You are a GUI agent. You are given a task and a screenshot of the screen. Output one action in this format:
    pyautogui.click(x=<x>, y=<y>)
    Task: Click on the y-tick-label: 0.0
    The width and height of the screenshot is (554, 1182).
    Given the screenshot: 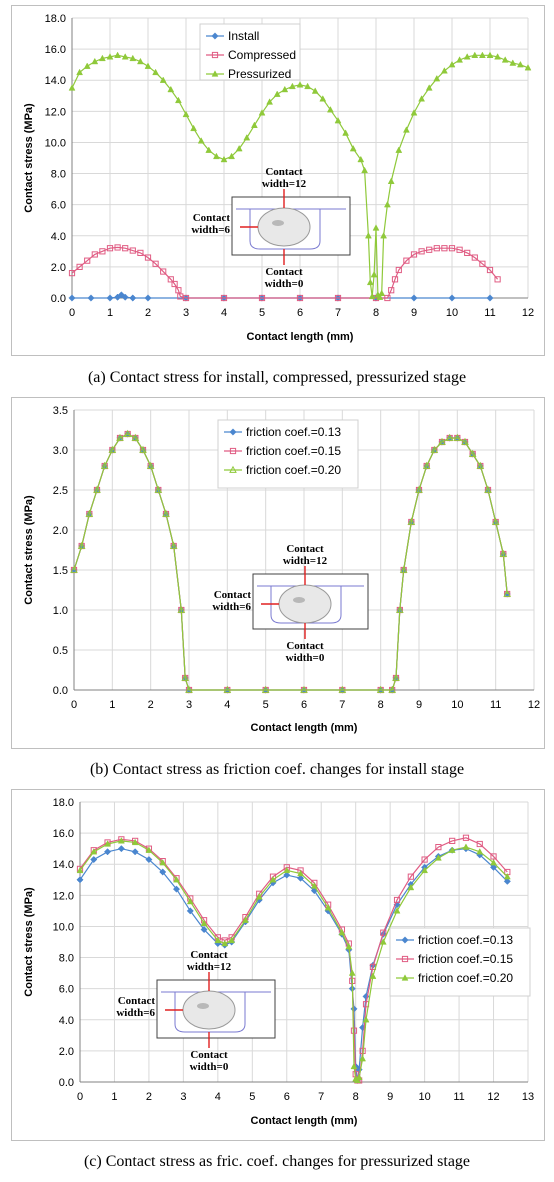 What is the action you would take?
    pyautogui.click(x=66, y=1083)
    